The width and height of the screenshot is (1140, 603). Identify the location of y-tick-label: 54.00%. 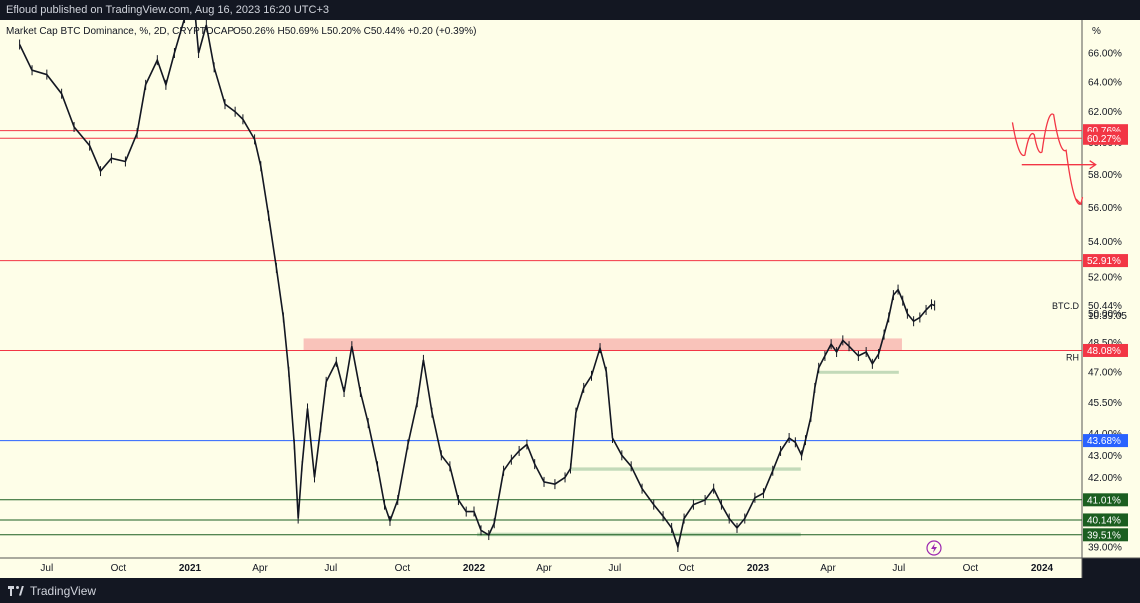
(1105, 242).